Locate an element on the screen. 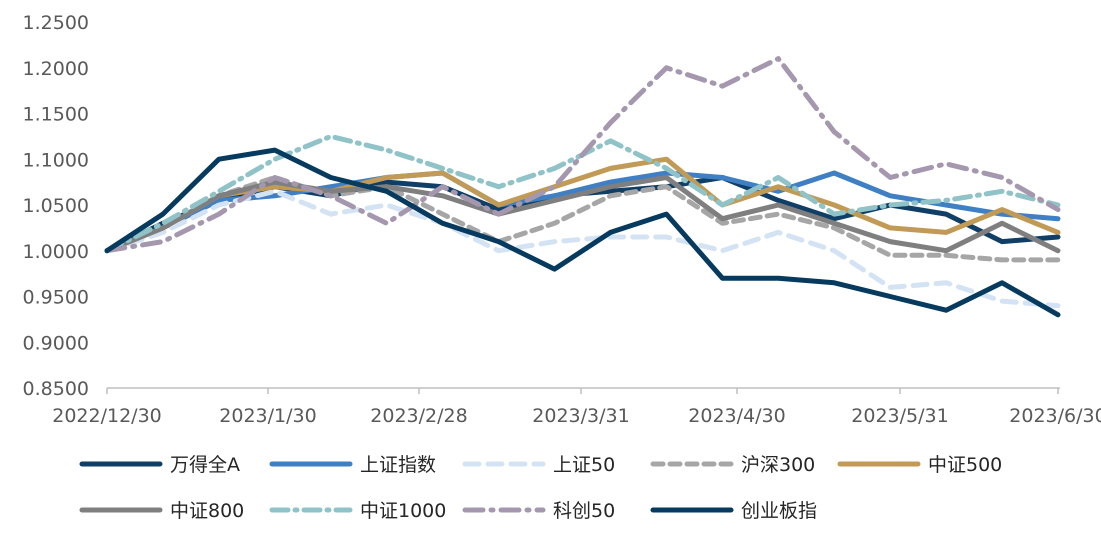 This screenshot has height=537, width=1101. legend-label: 沪深300 is located at coordinates (778, 465).